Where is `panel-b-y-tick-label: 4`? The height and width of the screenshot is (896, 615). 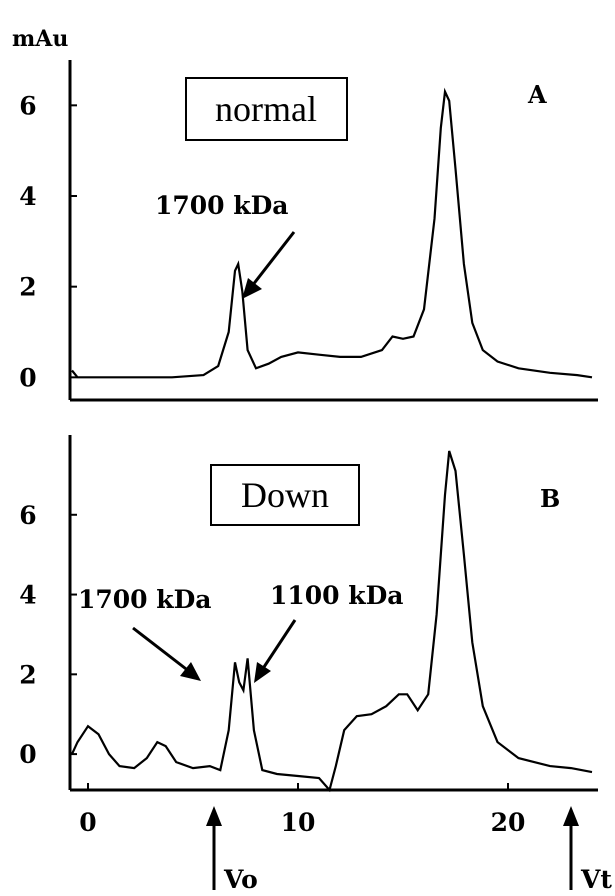
panel-b-y-tick-label: 4 is located at coordinates (27, 595).